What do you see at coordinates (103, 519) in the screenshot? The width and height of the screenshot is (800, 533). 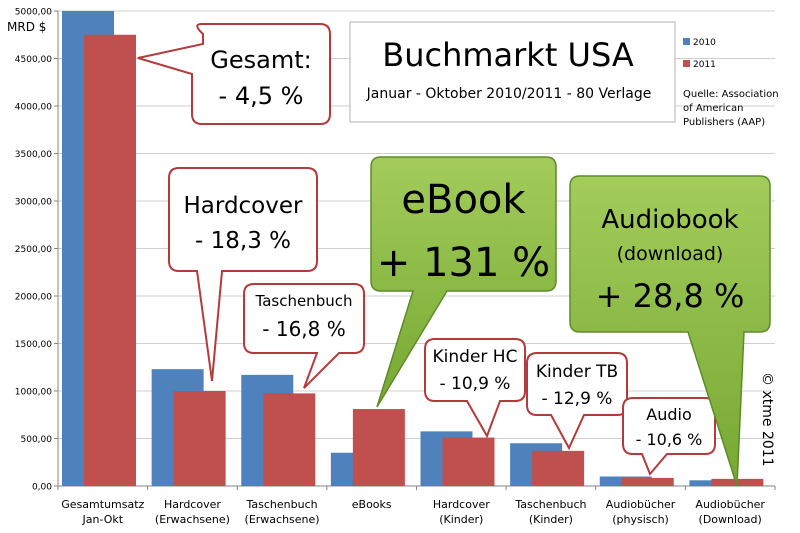 I see `x-tick-label: Jan-Okt` at bounding box center [103, 519].